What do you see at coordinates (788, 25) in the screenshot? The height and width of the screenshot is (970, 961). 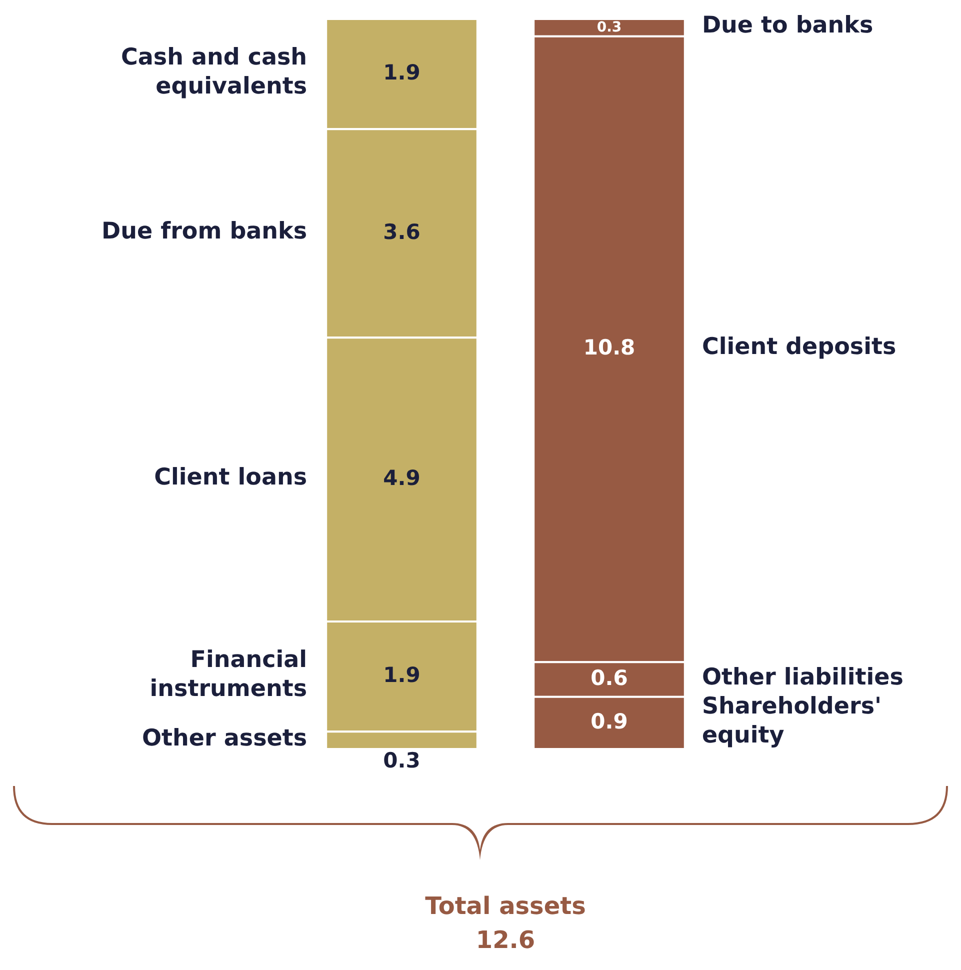 I see `series-label: Due to banks` at bounding box center [788, 25].